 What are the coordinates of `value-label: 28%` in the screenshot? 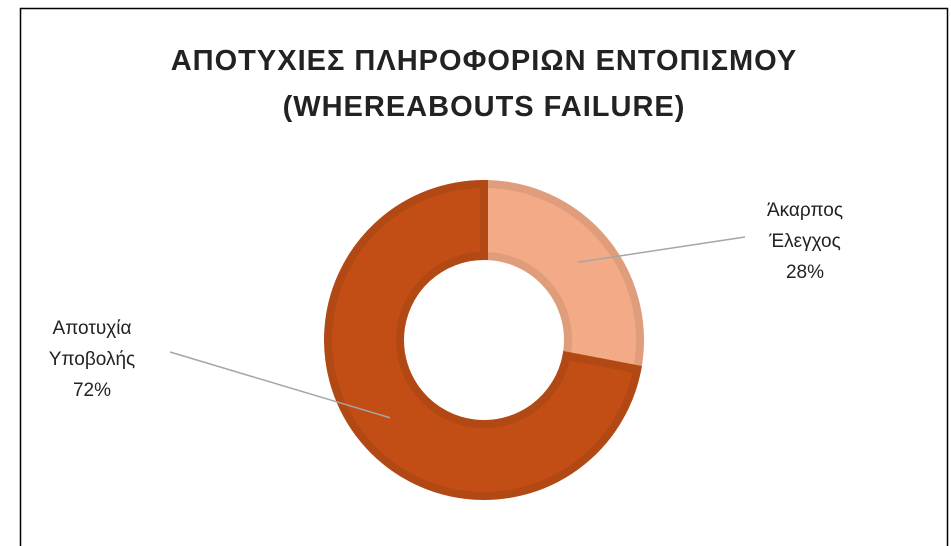 It's located at (805, 272).